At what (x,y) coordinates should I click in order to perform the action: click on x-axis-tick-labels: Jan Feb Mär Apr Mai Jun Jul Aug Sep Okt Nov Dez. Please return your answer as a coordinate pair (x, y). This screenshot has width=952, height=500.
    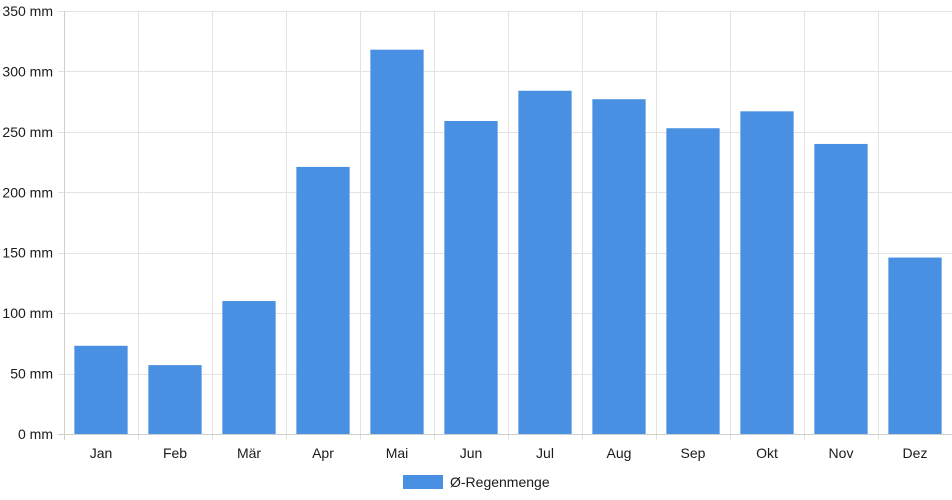
    Looking at the image, I should click on (509, 453).